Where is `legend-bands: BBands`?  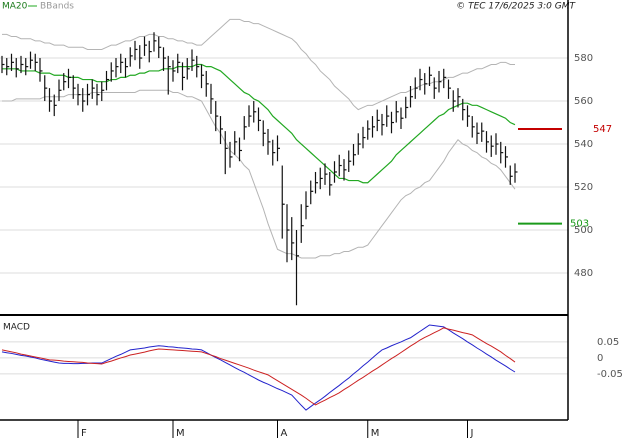
legend-bands: BBands is located at coordinates (57, 7).